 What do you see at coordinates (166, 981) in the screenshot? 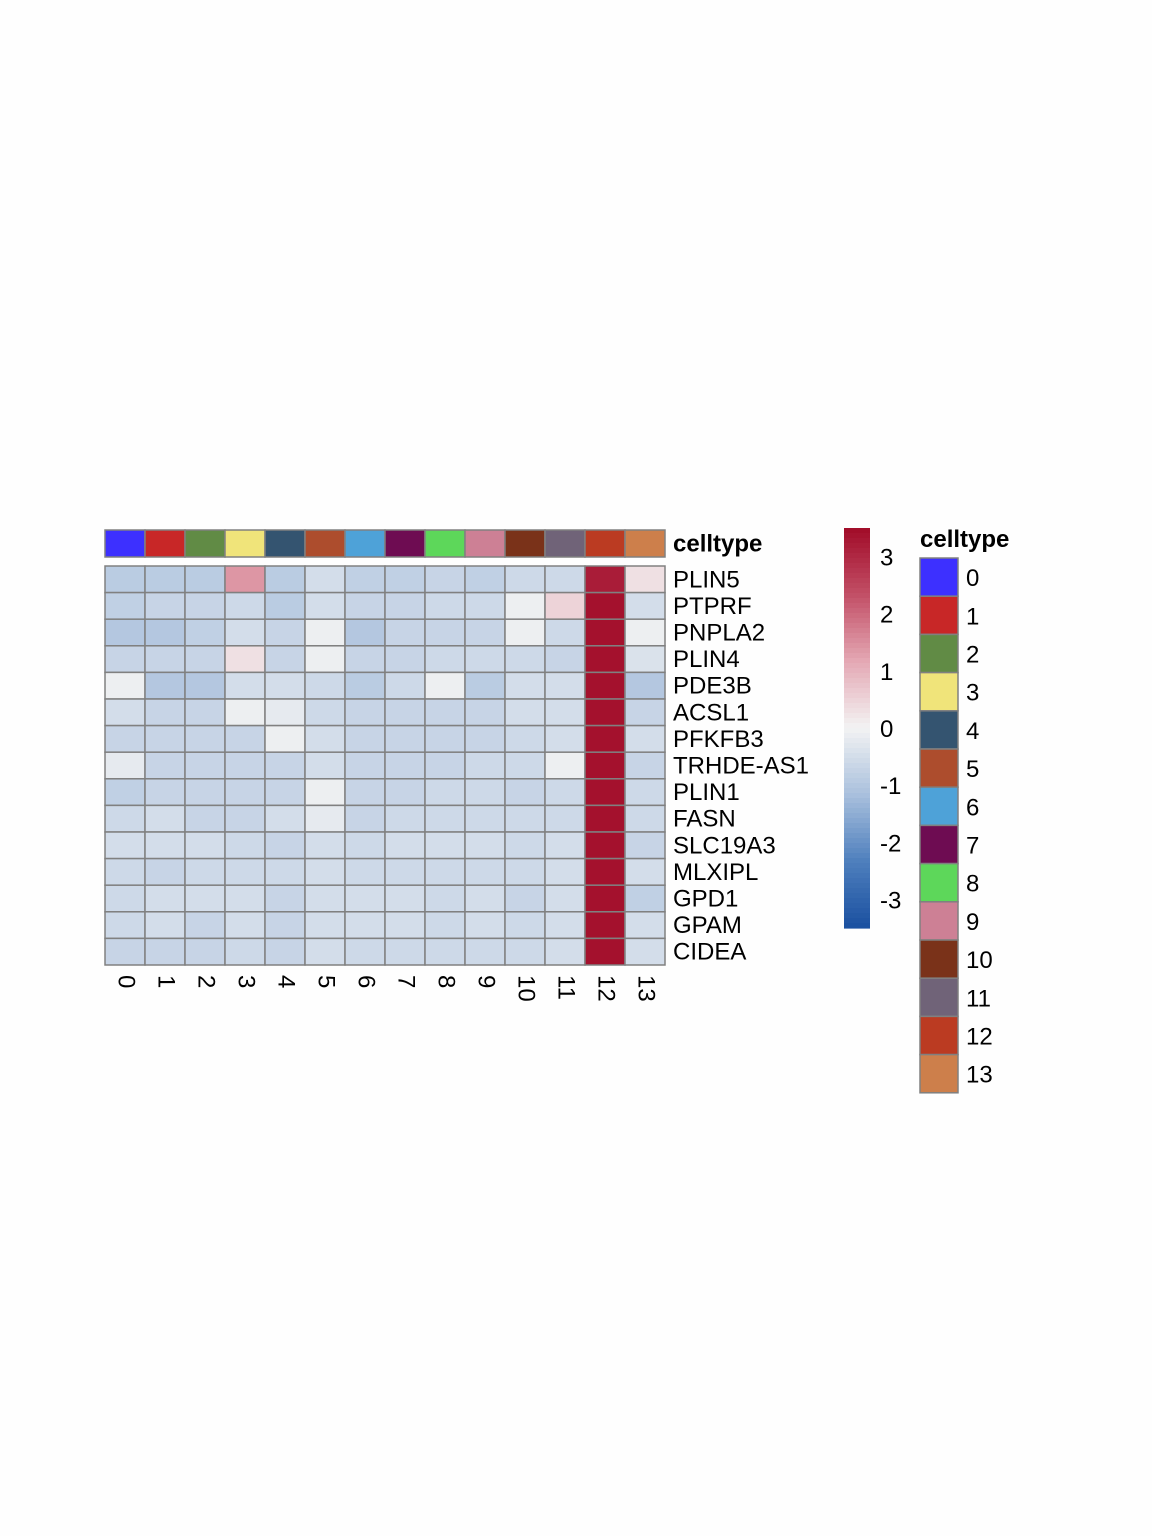
I see `column-label-1: 1` at bounding box center [166, 981].